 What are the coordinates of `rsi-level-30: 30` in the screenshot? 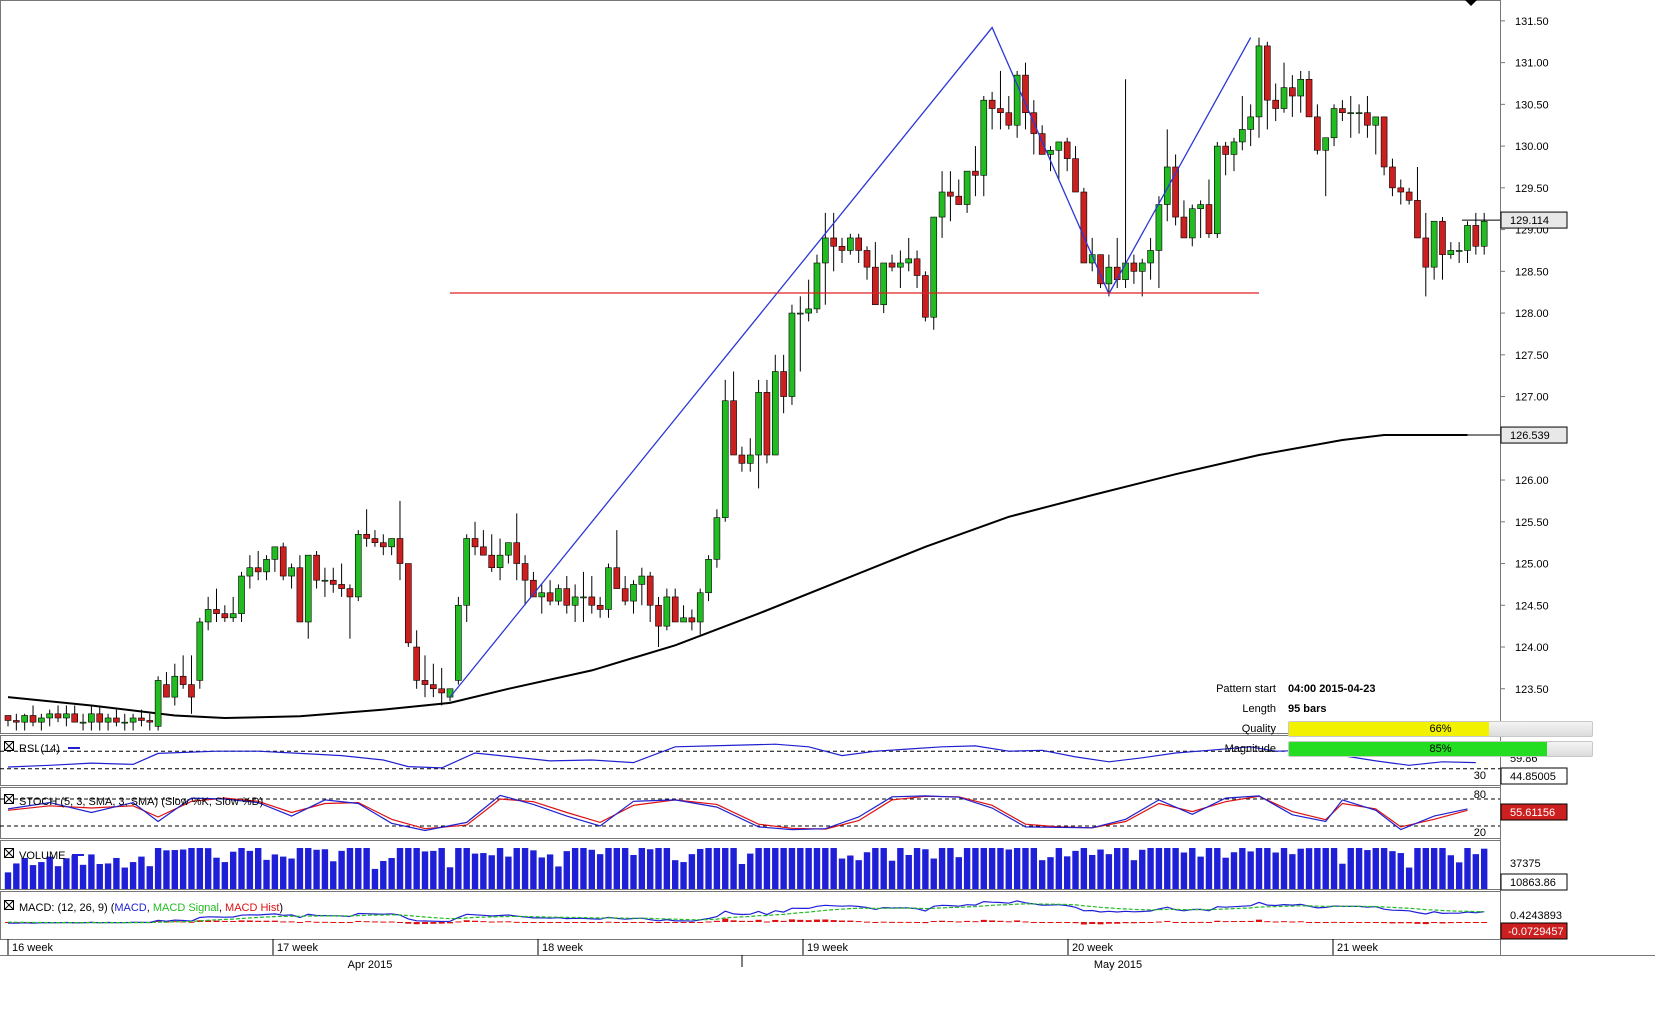 It's located at (1480, 776).